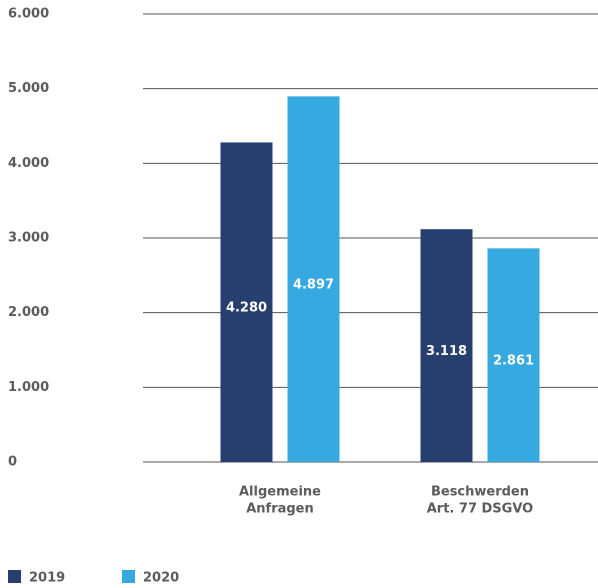 The width and height of the screenshot is (598, 588). Describe the element at coordinates (480, 492) in the screenshot. I see `x-tick-label: Beschwerden` at that location.